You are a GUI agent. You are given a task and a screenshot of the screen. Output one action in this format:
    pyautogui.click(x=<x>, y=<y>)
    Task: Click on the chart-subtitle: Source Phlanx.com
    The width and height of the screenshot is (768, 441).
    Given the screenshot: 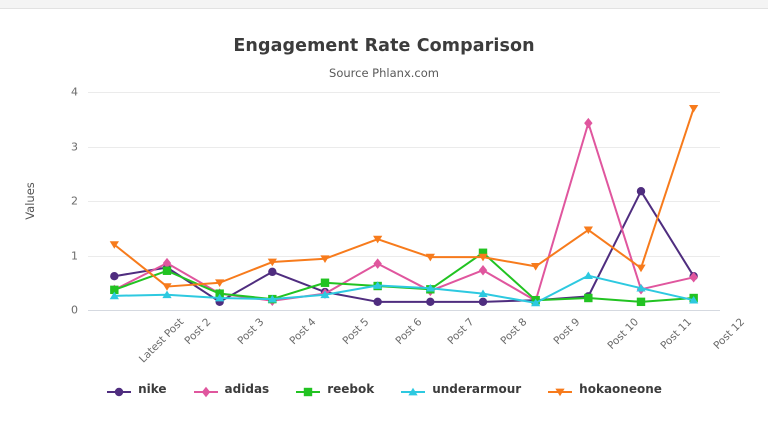 What is the action you would take?
    pyautogui.click(x=384, y=73)
    